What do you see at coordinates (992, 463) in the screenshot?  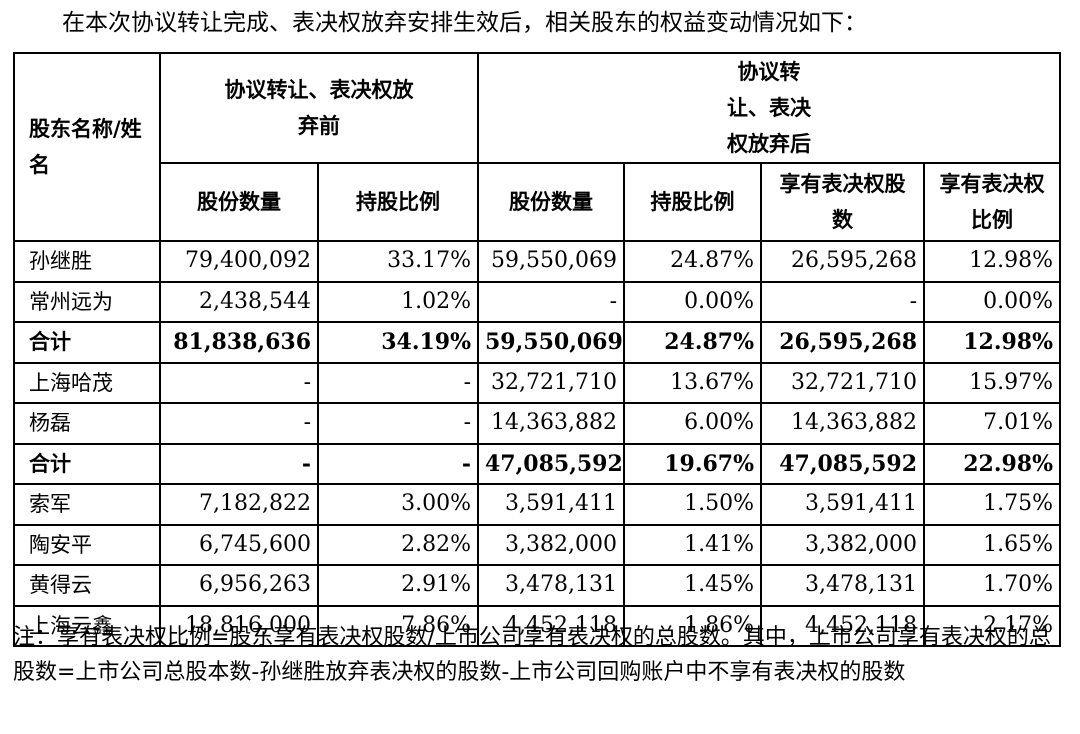 I see `voting-ratio-cell: 22.98%` at bounding box center [992, 463].